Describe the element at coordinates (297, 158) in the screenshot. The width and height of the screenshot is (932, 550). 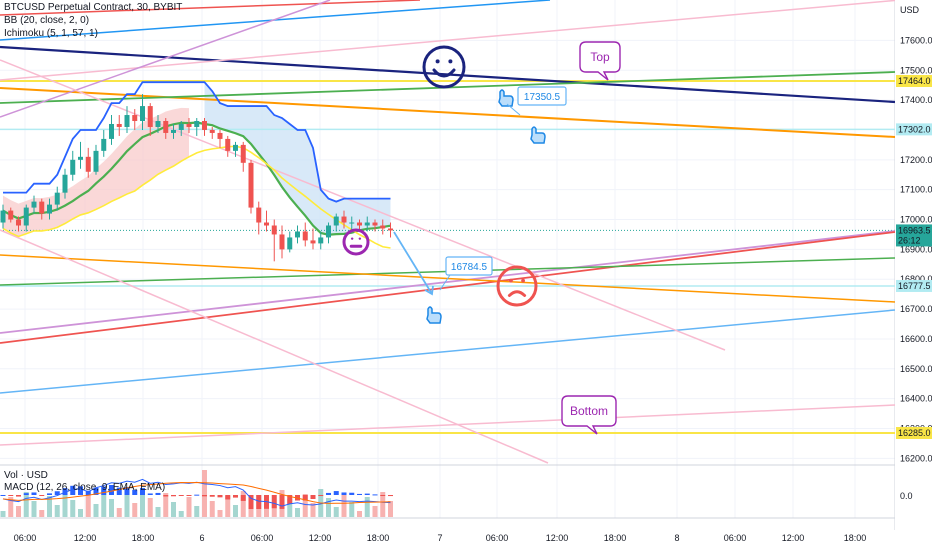
I see `cloud-bullish` at that location.